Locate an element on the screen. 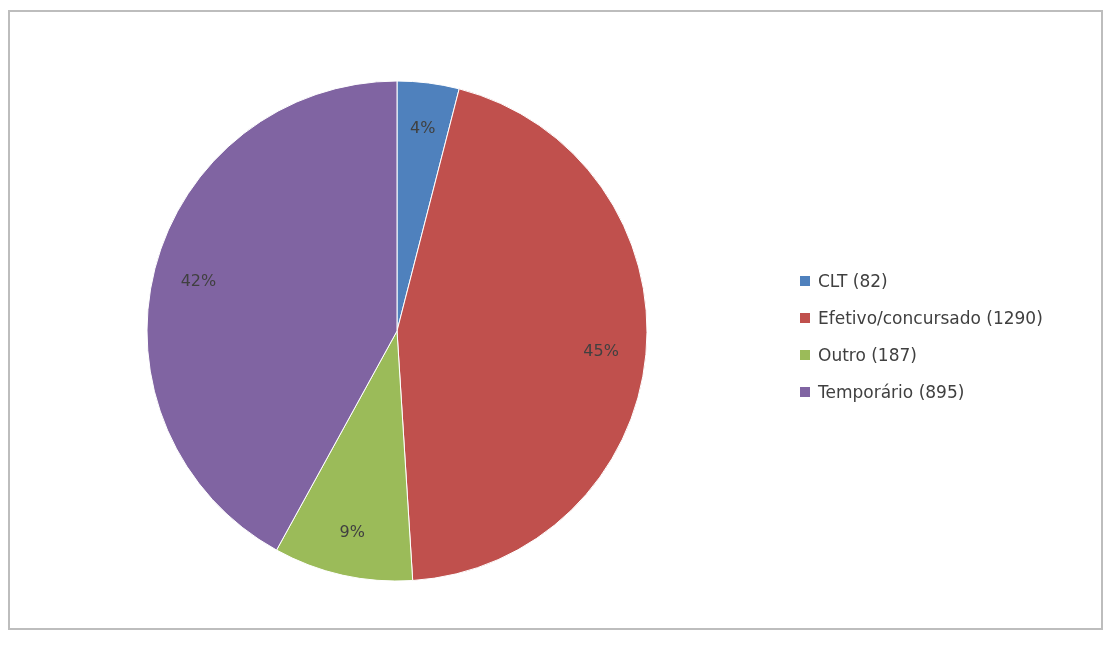 Image resolution: width=1111 pixels, height=648 pixels. legend-label: Outro (187) is located at coordinates (867, 354).